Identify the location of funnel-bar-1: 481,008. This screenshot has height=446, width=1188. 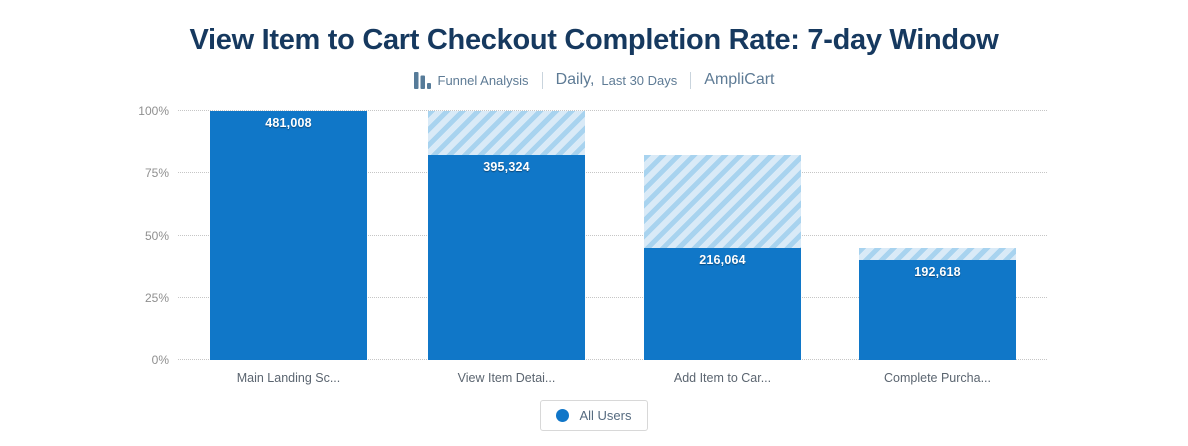
(288, 235).